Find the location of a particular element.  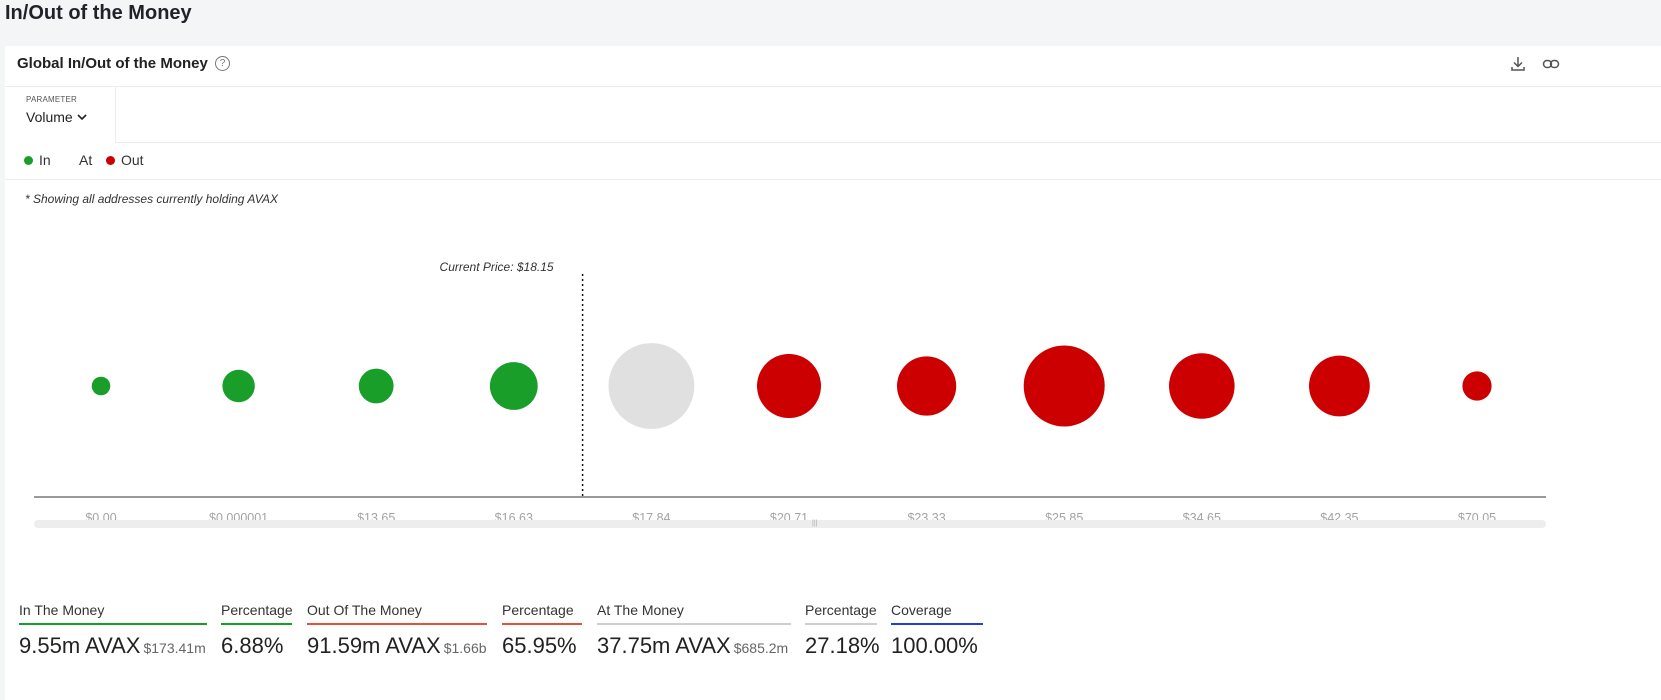

stat-value: 91.59m AVAX $1.66b is located at coordinates (397, 646).